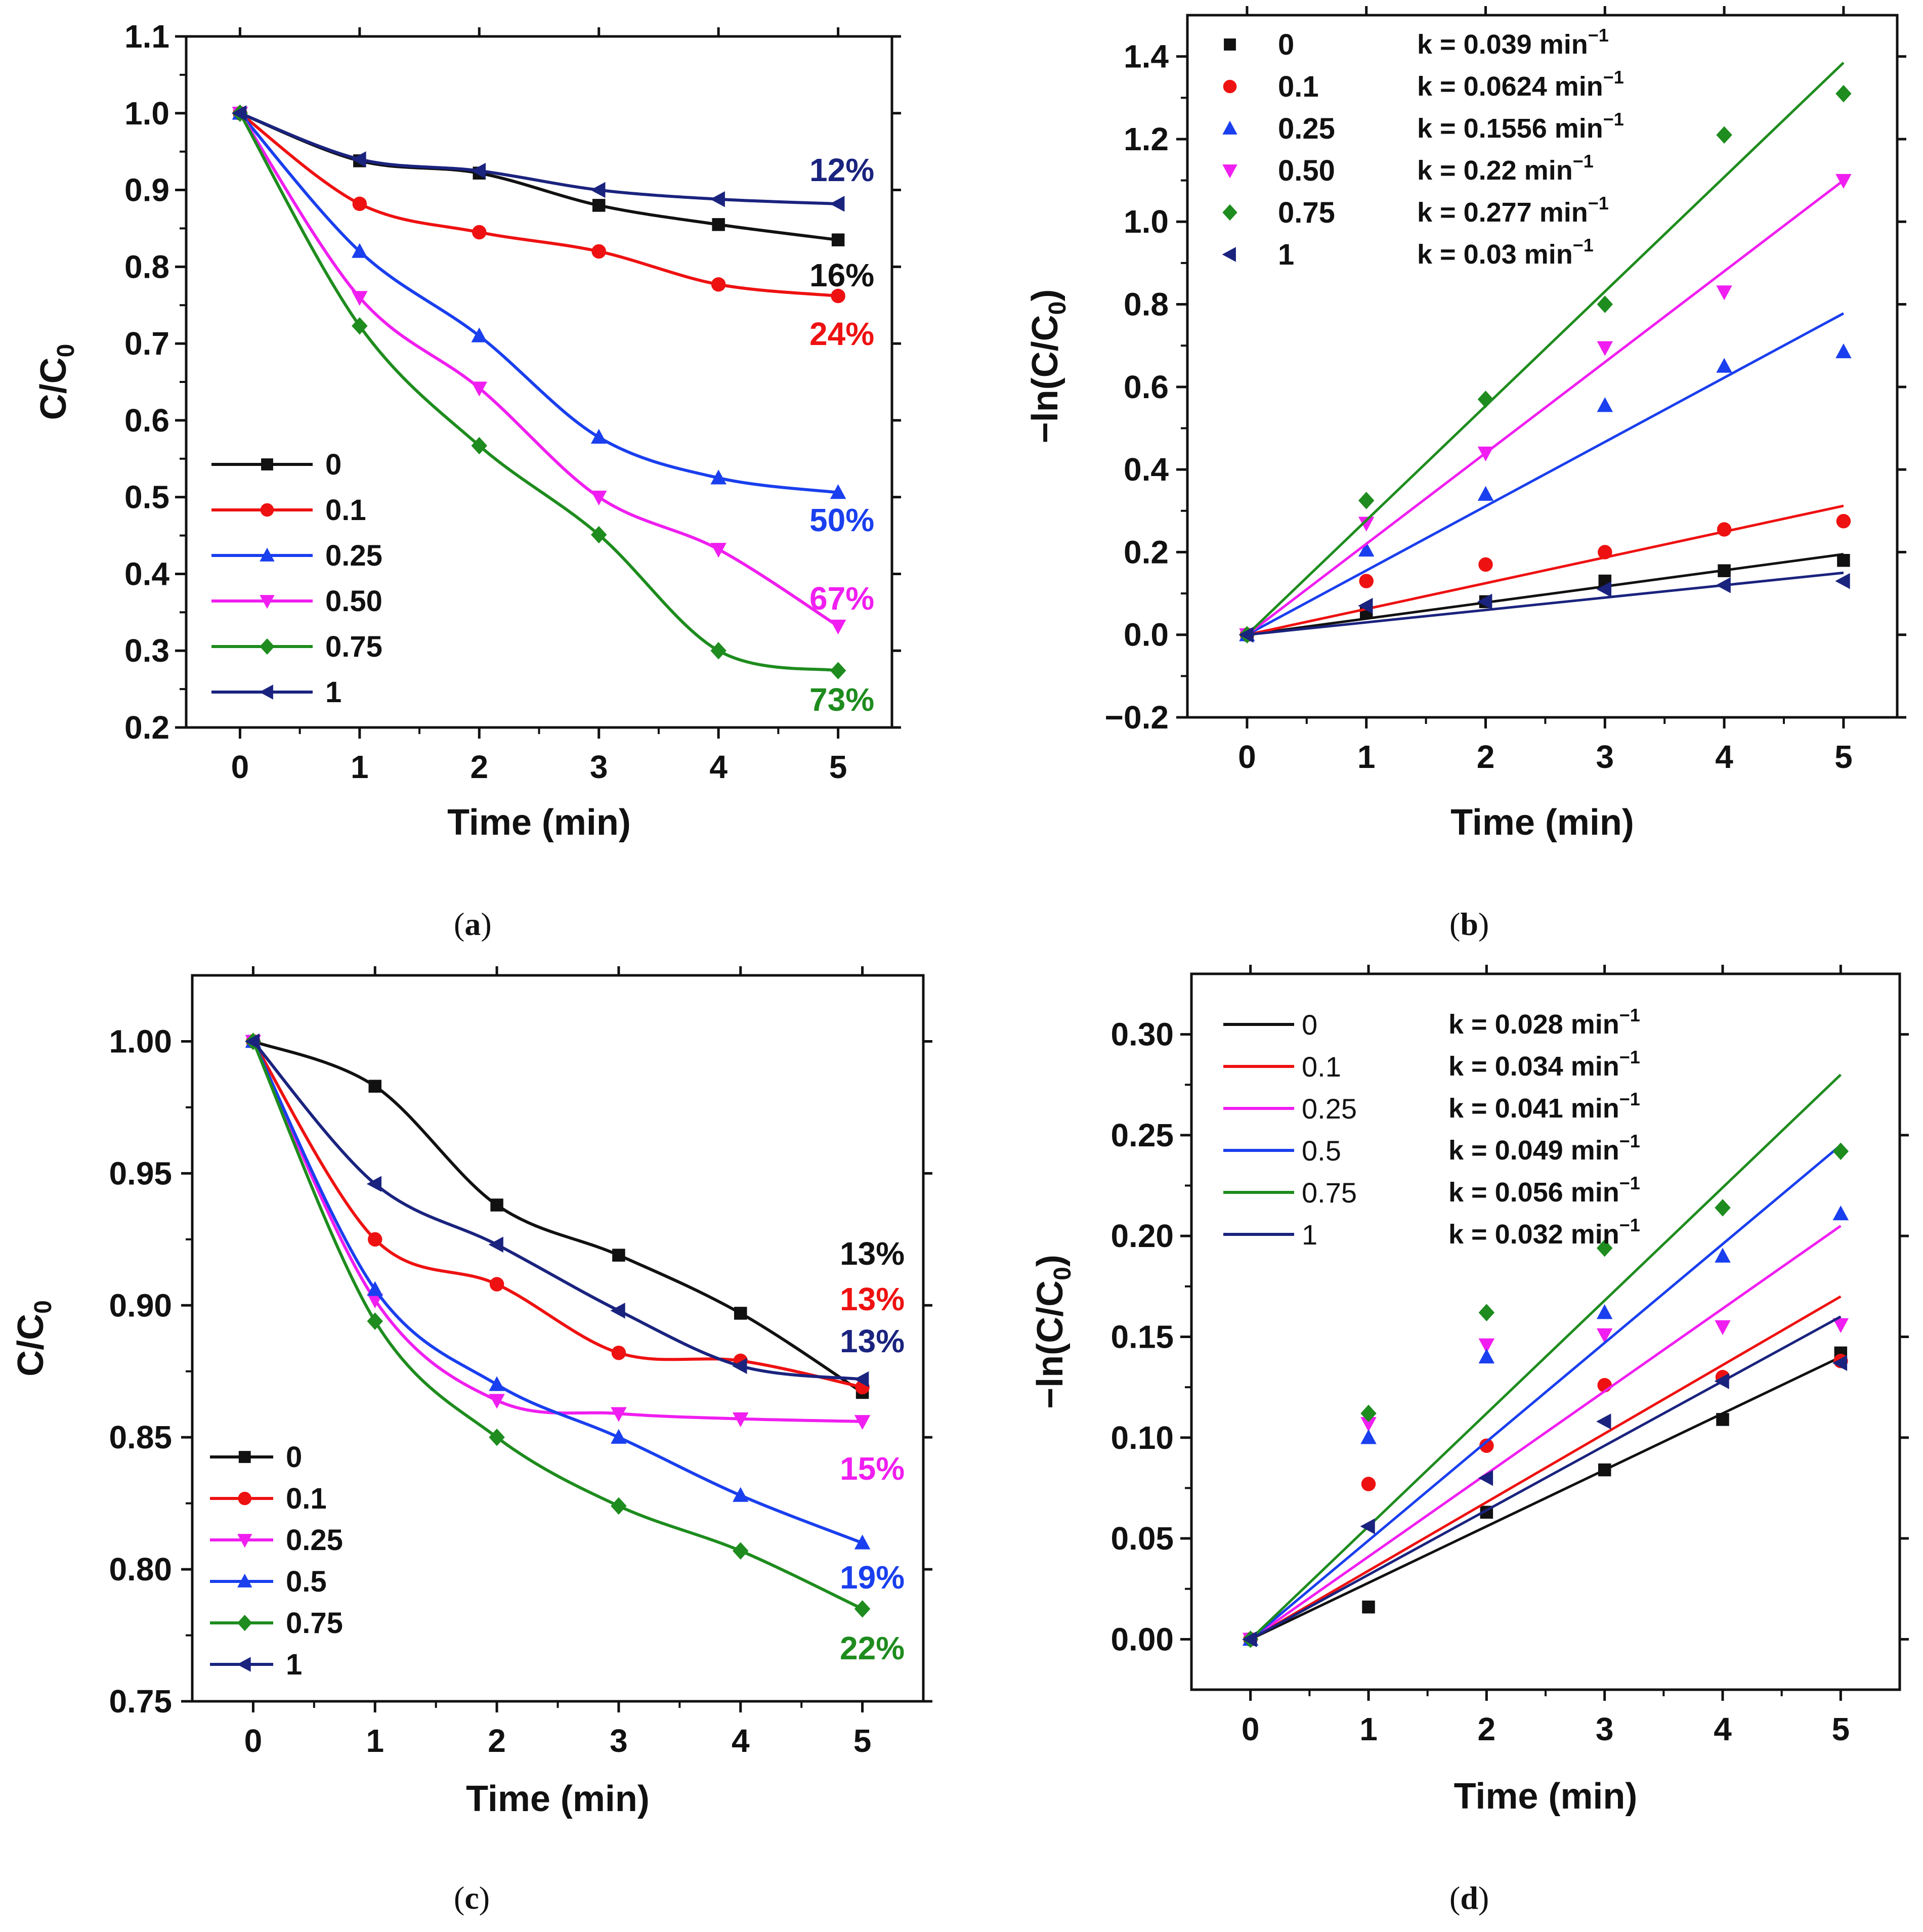 The image size is (1923, 1932). I want to click on c-legend-marker-0.75, so click(244, 1623).